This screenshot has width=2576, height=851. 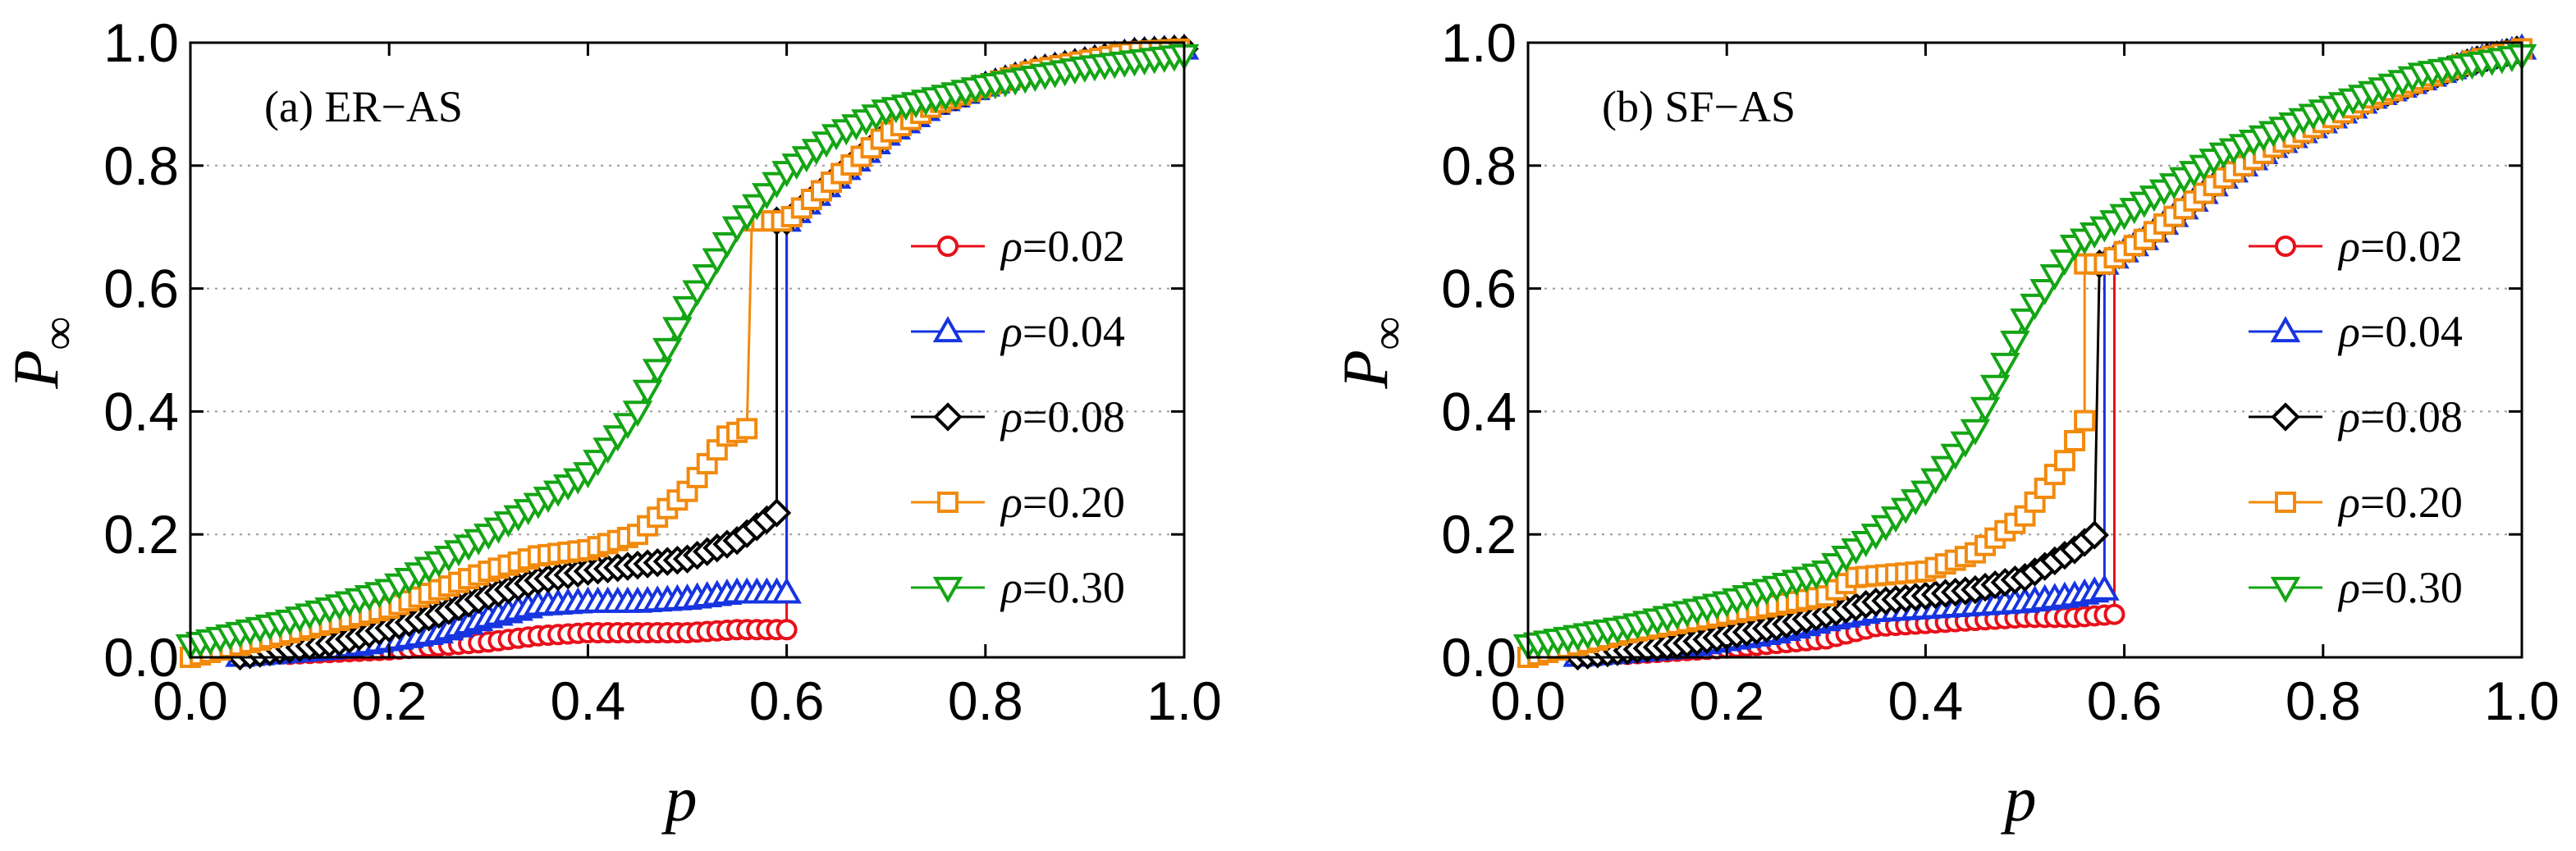 What do you see at coordinates (141, 165) in the screenshot?
I see `y-tick-label: 0.8` at bounding box center [141, 165].